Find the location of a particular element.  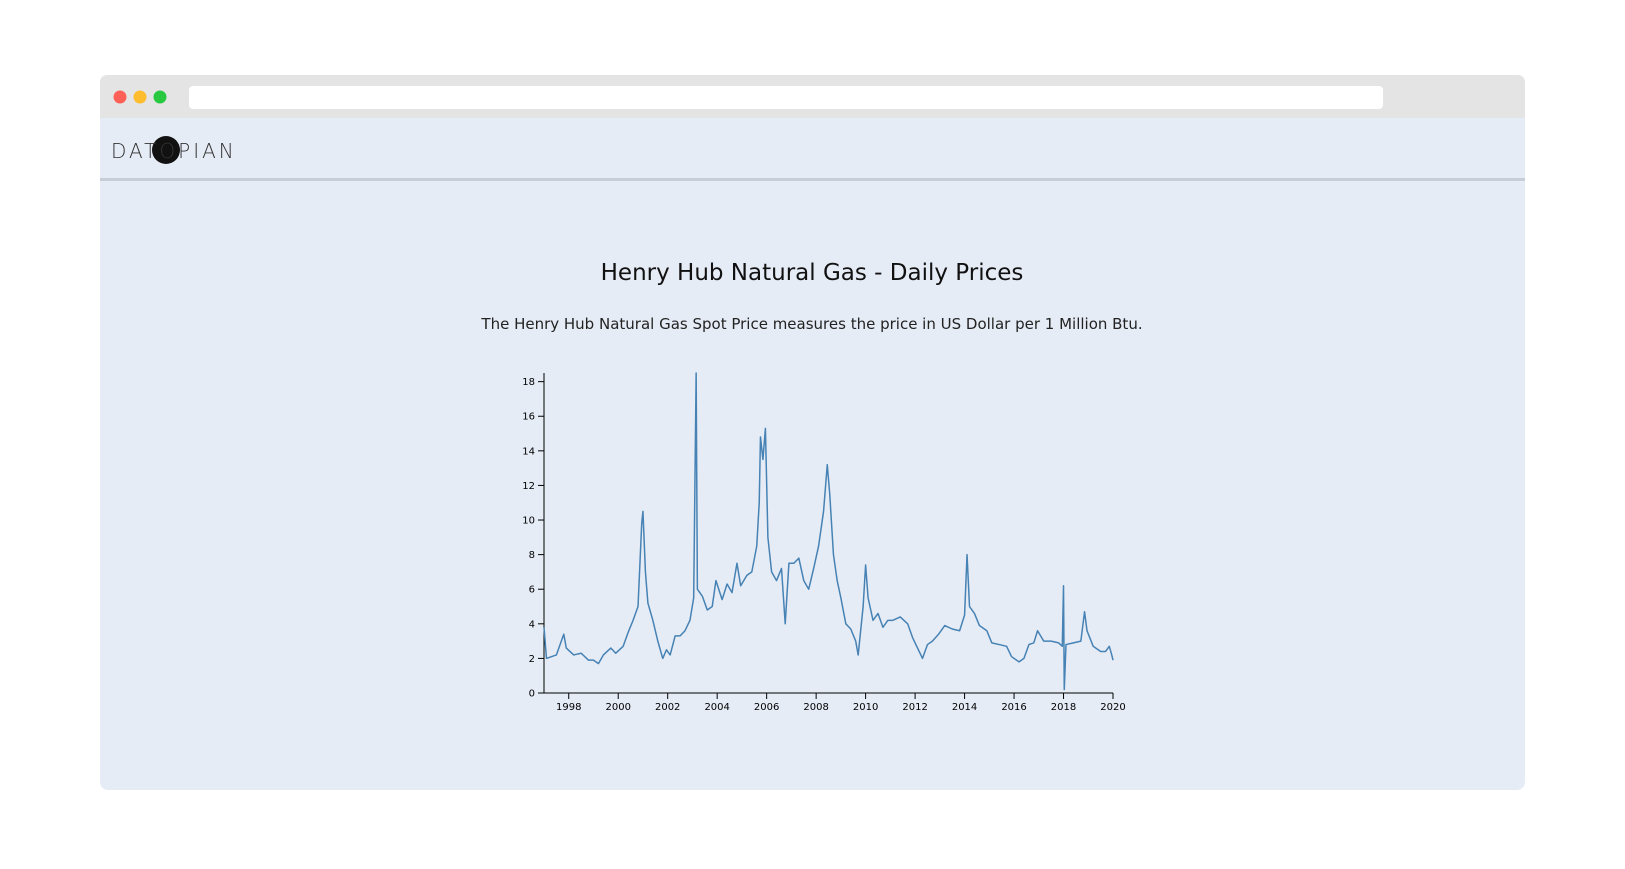

logo: DATOPIAN is located at coordinates (174, 151).